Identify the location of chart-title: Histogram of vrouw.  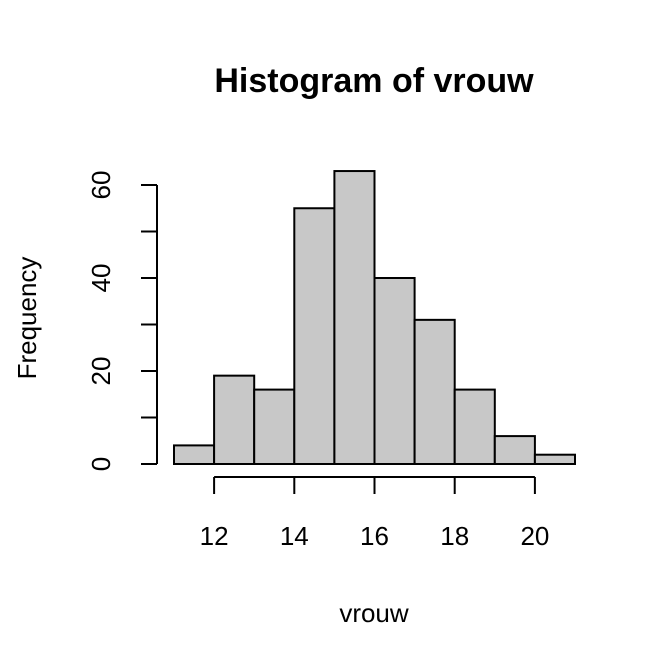
(374, 81).